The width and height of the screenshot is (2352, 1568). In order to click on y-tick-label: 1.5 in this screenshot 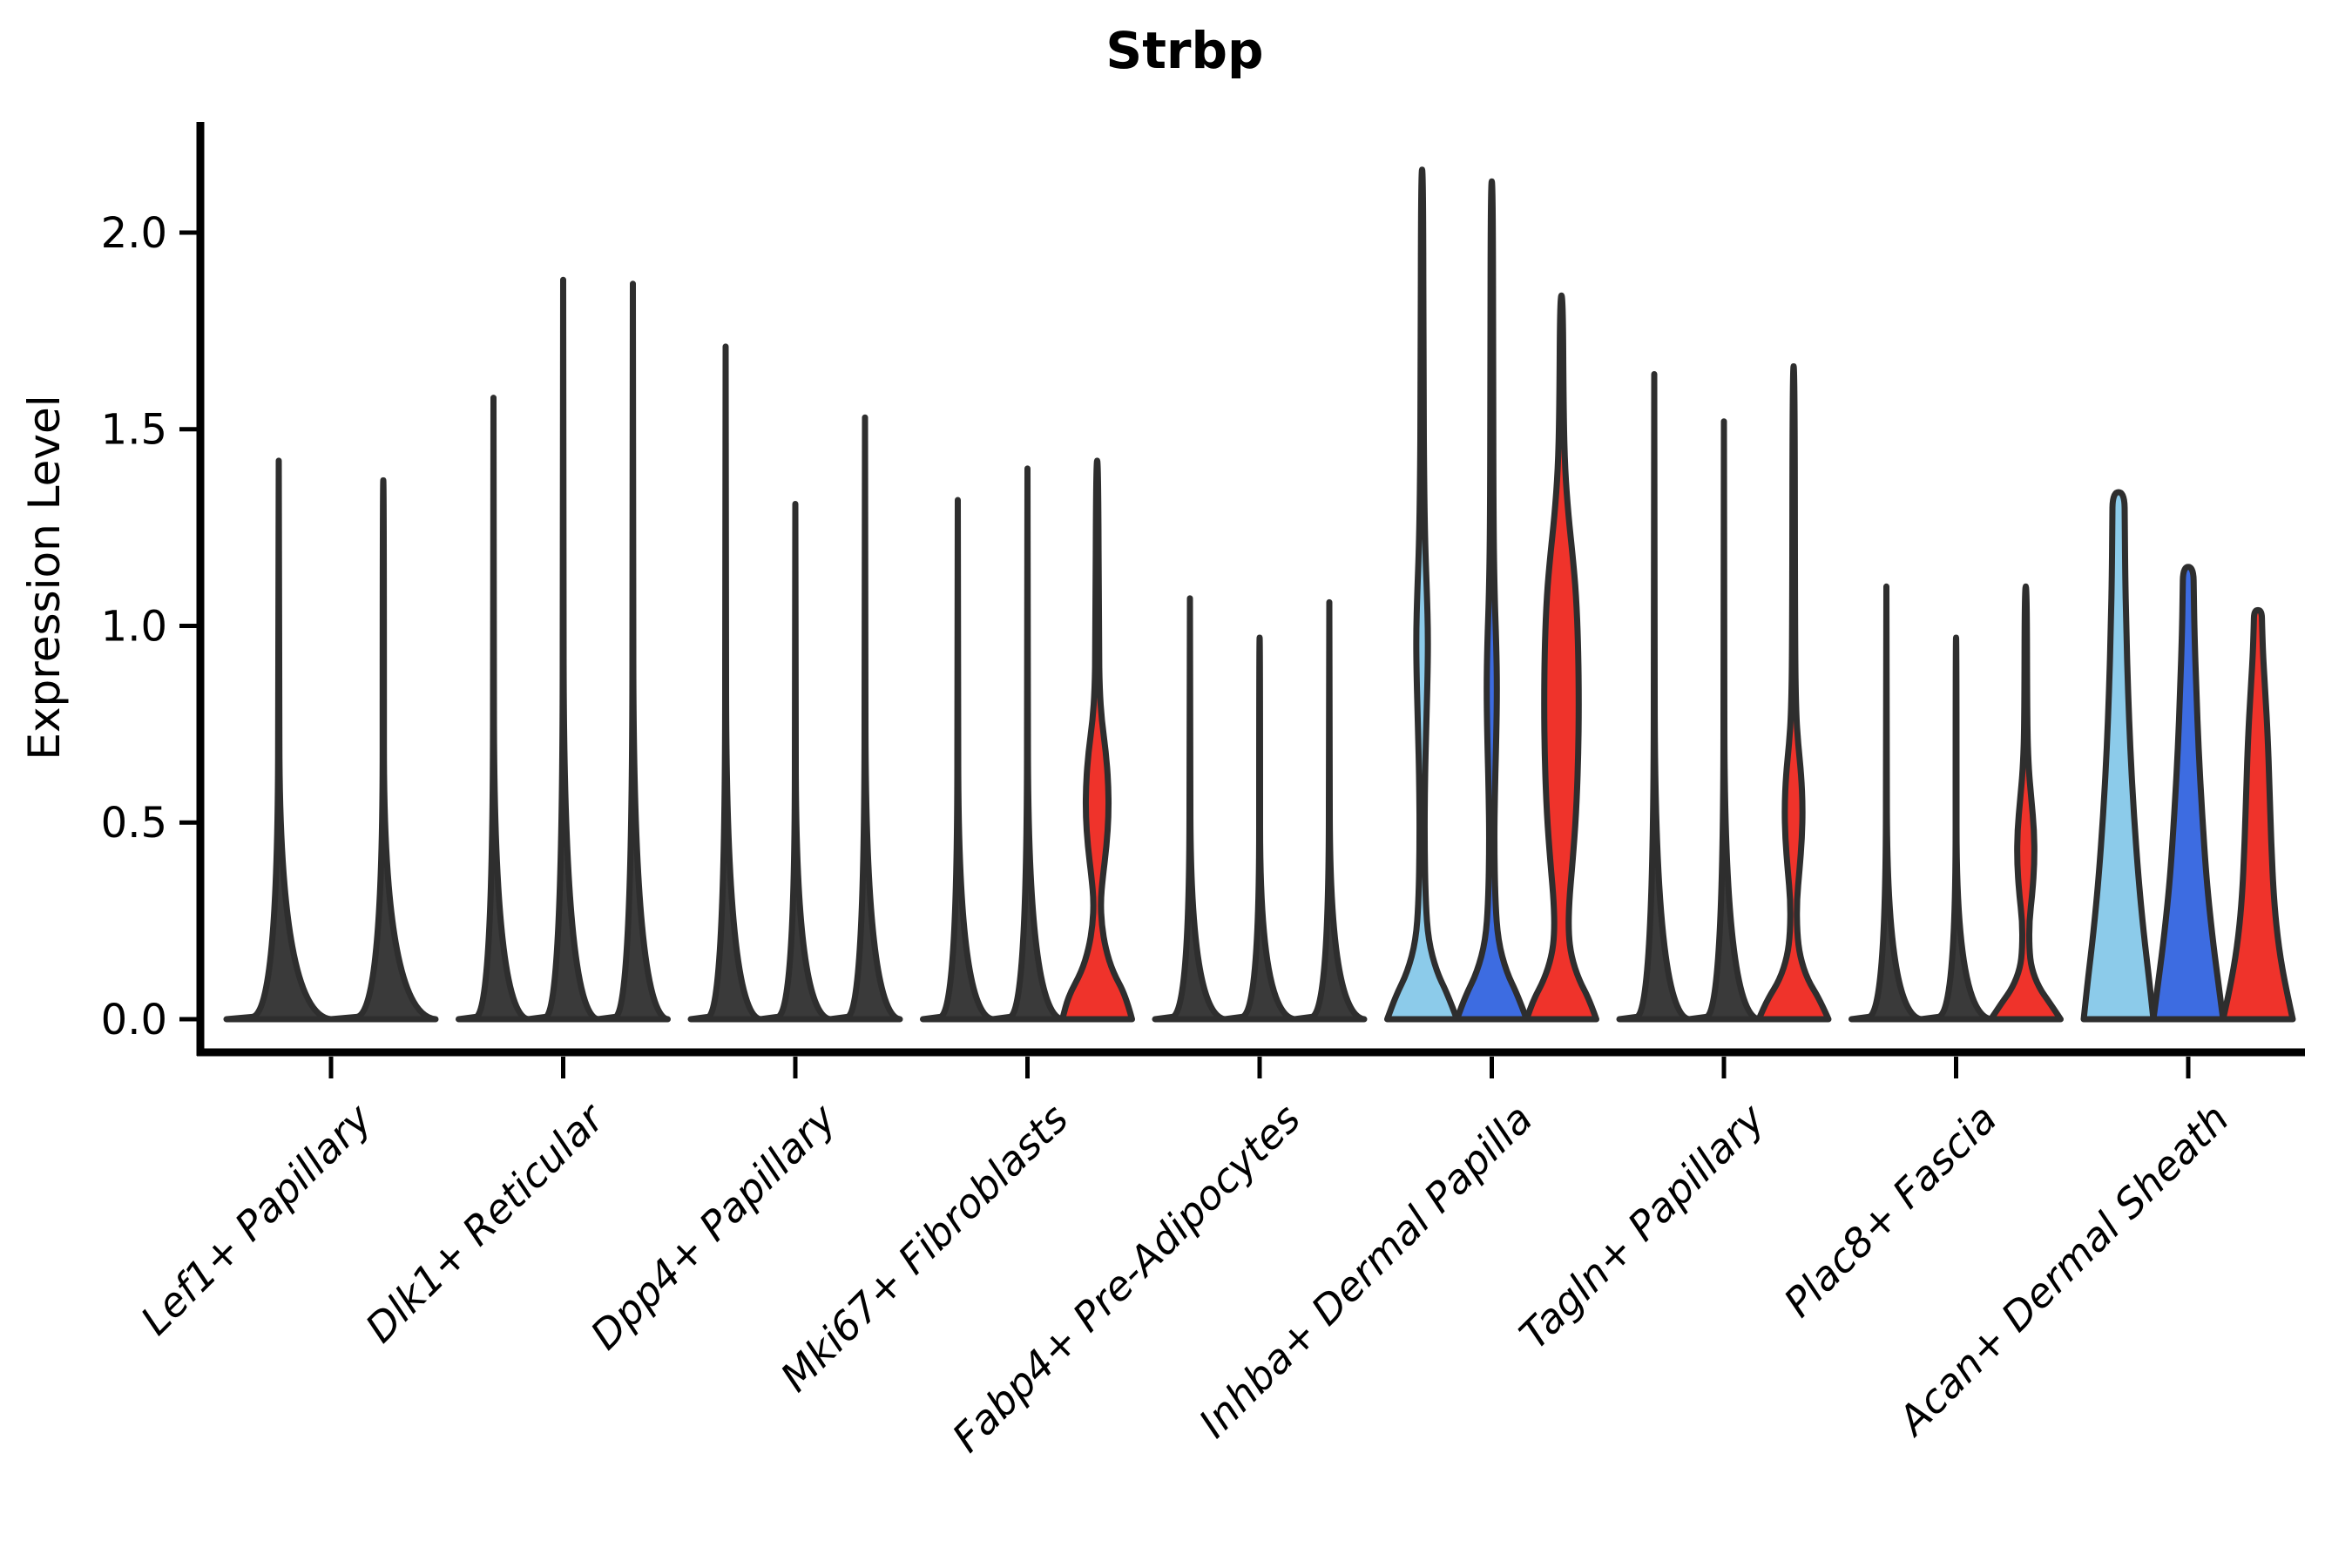, I will do `click(134, 430)`.